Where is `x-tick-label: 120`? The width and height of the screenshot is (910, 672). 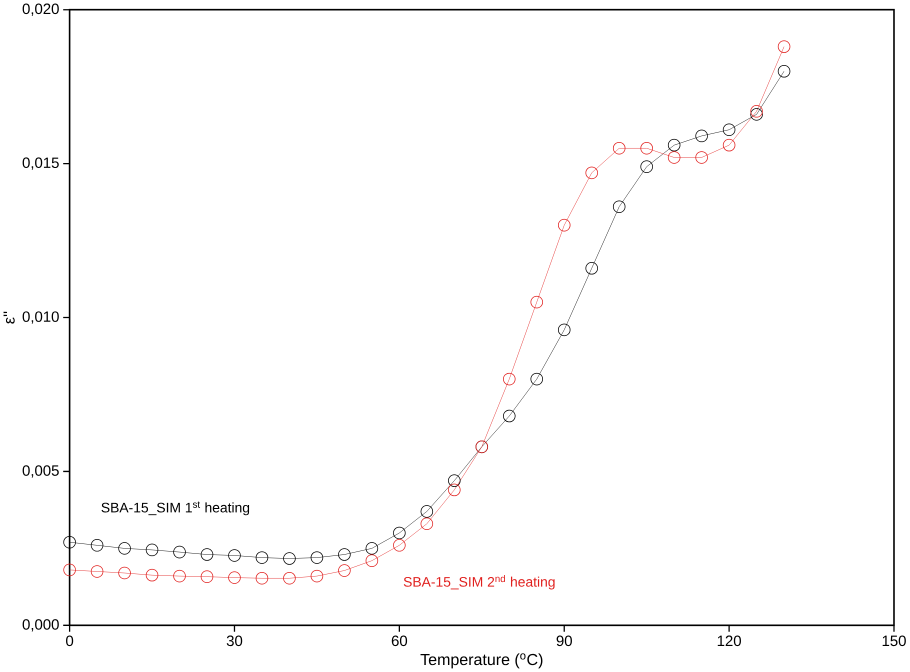
x-tick-label: 120 is located at coordinates (729, 641).